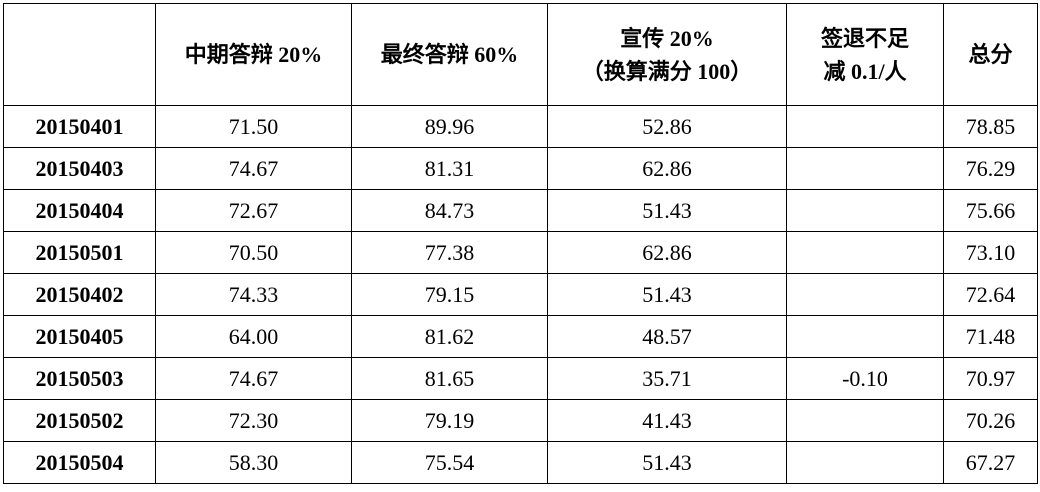 The width and height of the screenshot is (1040, 492). What do you see at coordinates (79, 252) in the screenshot?
I see `team-id-cell: 20150501` at bounding box center [79, 252].